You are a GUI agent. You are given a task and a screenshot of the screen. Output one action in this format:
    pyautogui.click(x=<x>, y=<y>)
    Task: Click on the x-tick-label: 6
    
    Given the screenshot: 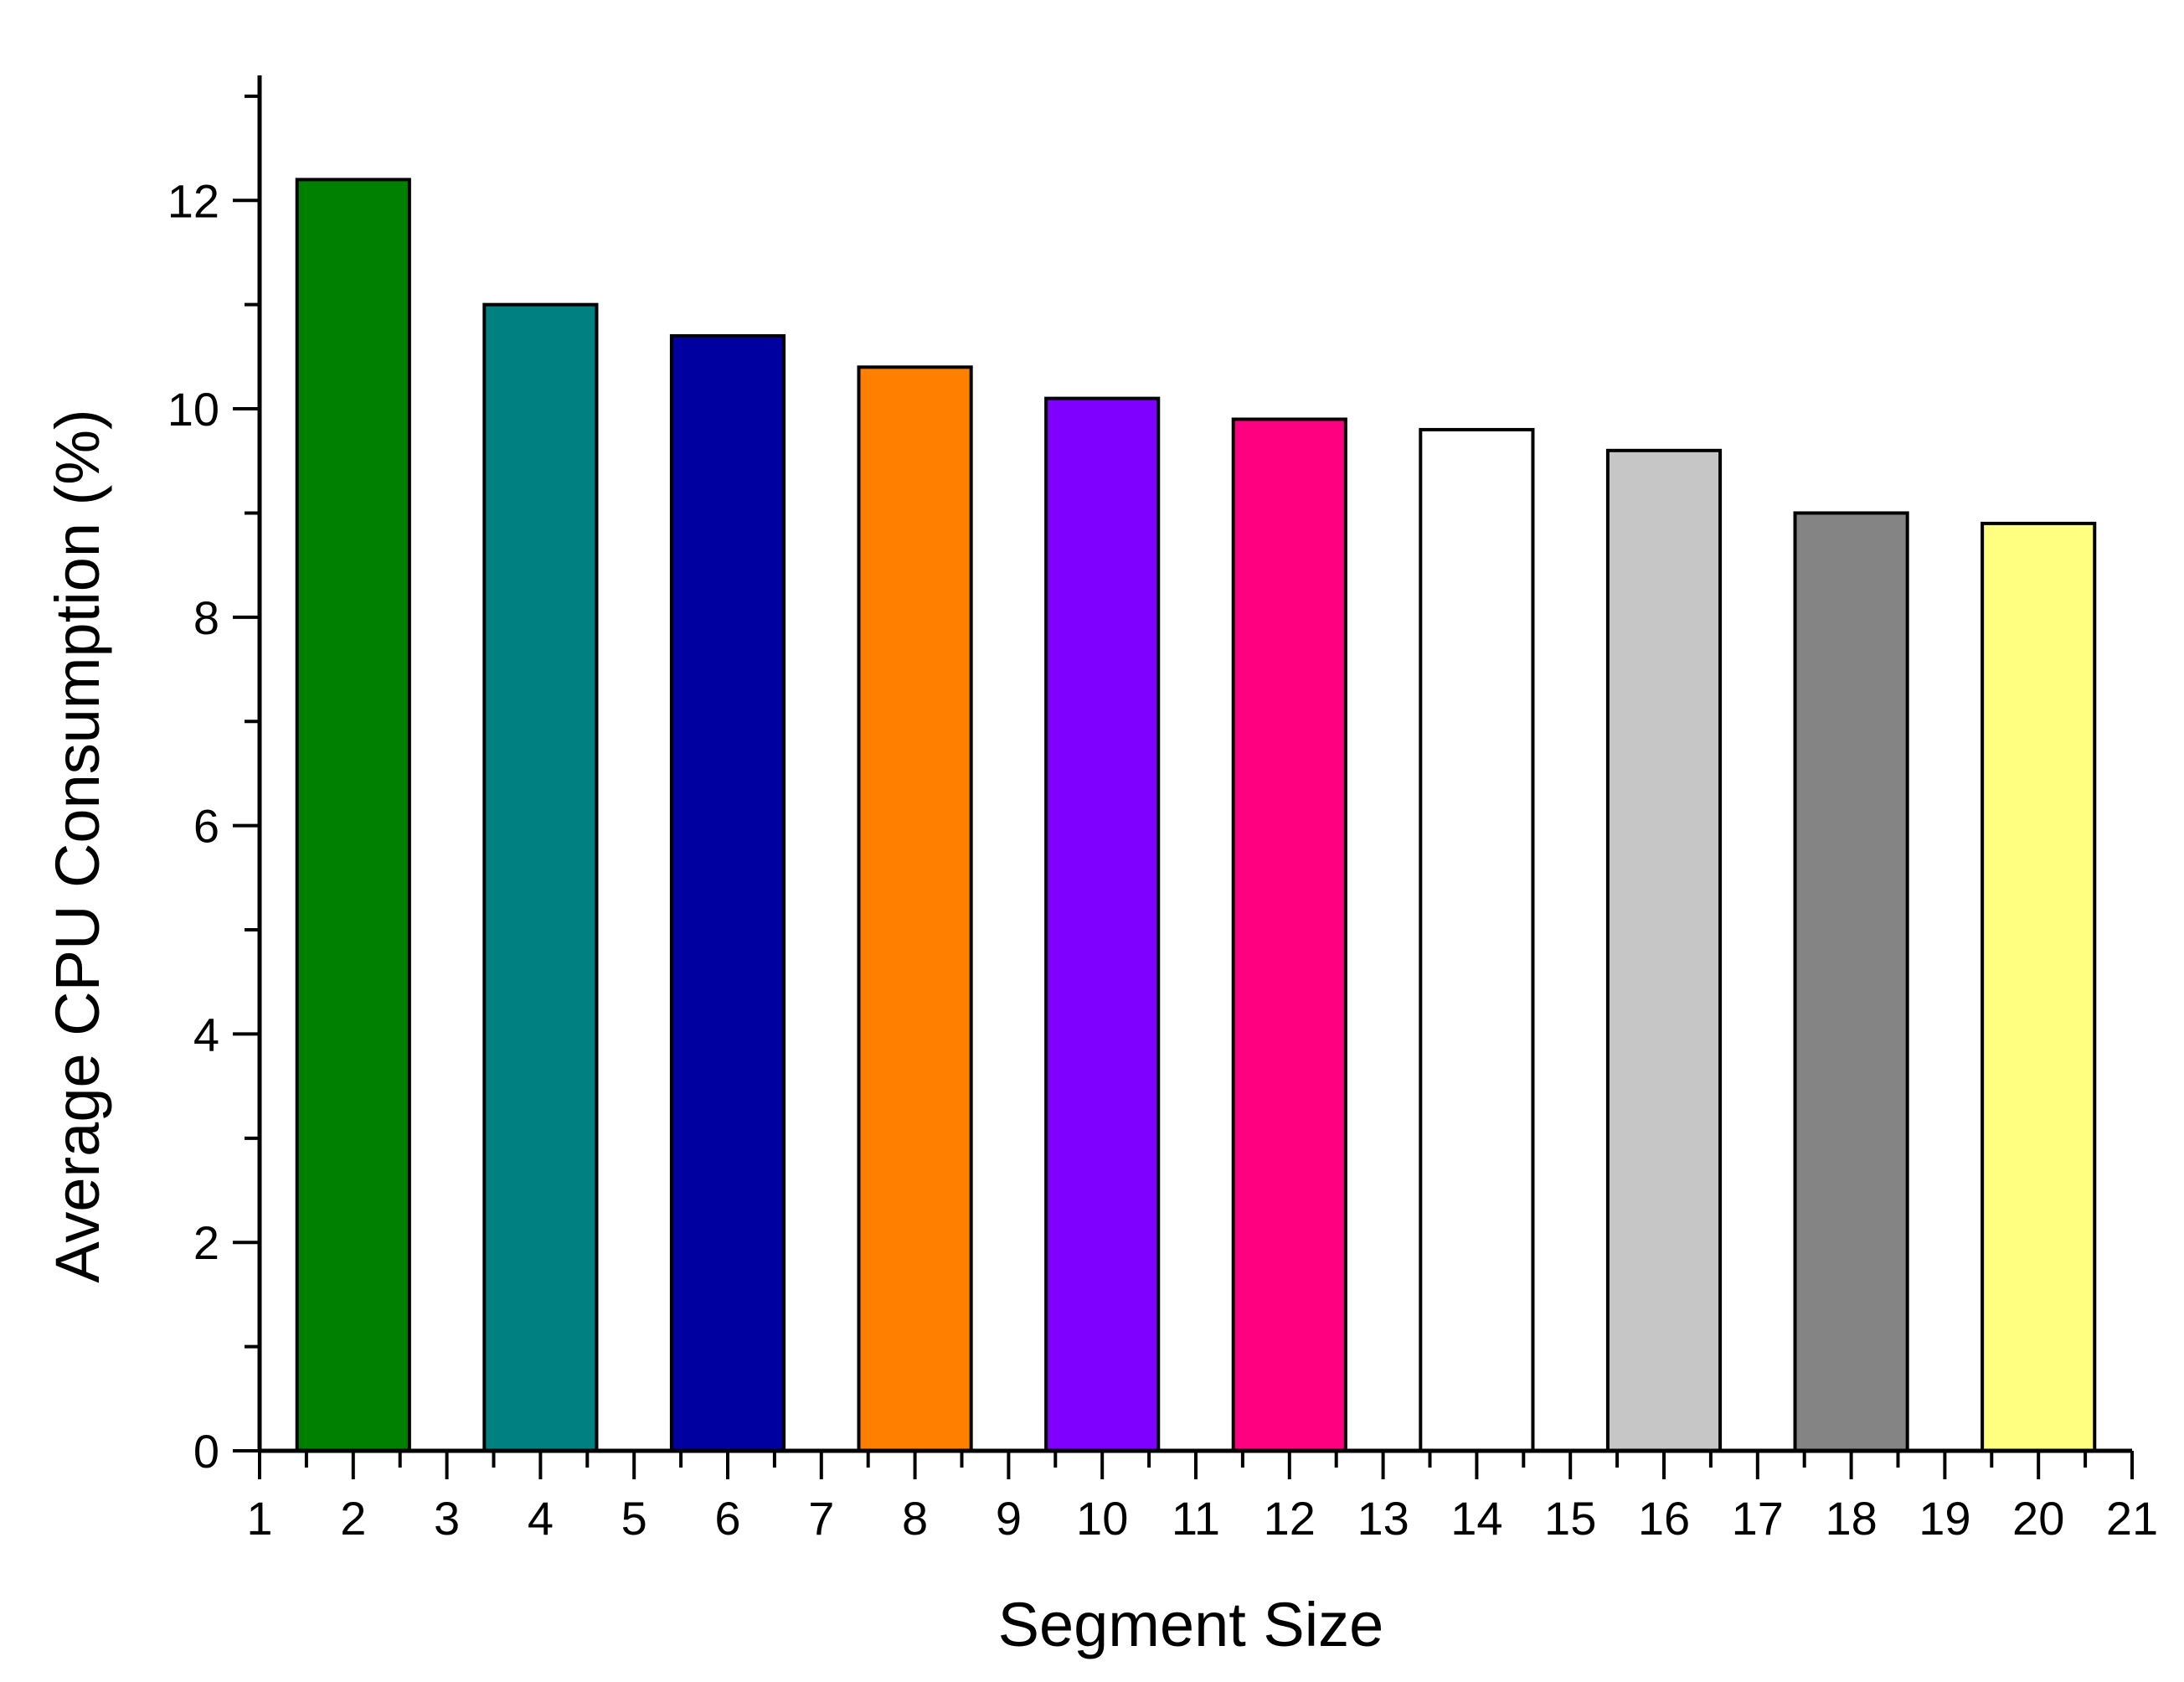 What is the action you would take?
    pyautogui.click(x=727, y=1518)
    